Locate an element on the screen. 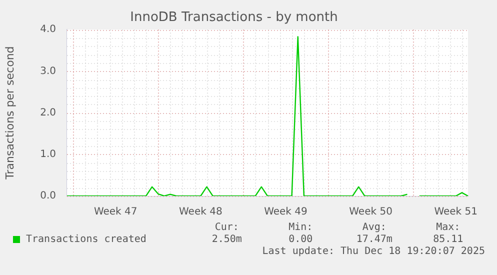 This screenshot has height=275, width=497. x-tick-label: Week 51 is located at coordinates (456, 212).